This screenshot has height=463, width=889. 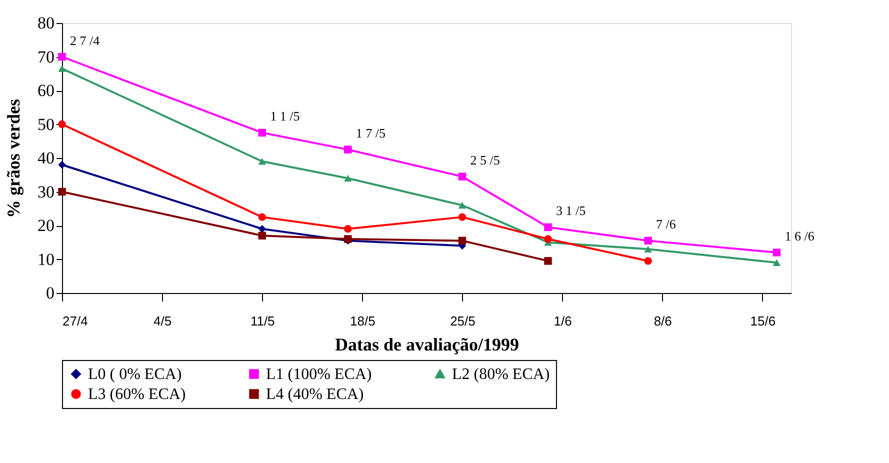 What do you see at coordinates (666, 224) in the screenshot?
I see `annotation: 7 /6` at bounding box center [666, 224].